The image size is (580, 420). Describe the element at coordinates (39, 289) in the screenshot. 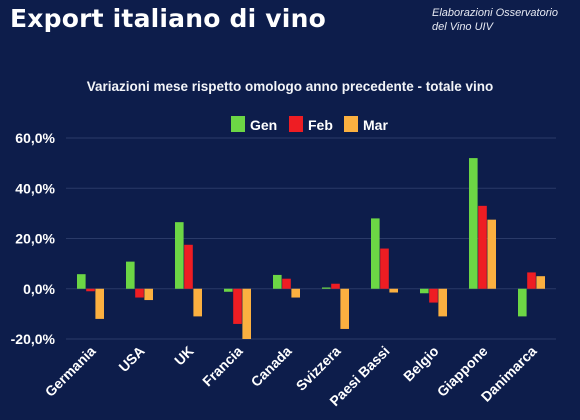

I see `y-tick-label: 0,0%` at that location.